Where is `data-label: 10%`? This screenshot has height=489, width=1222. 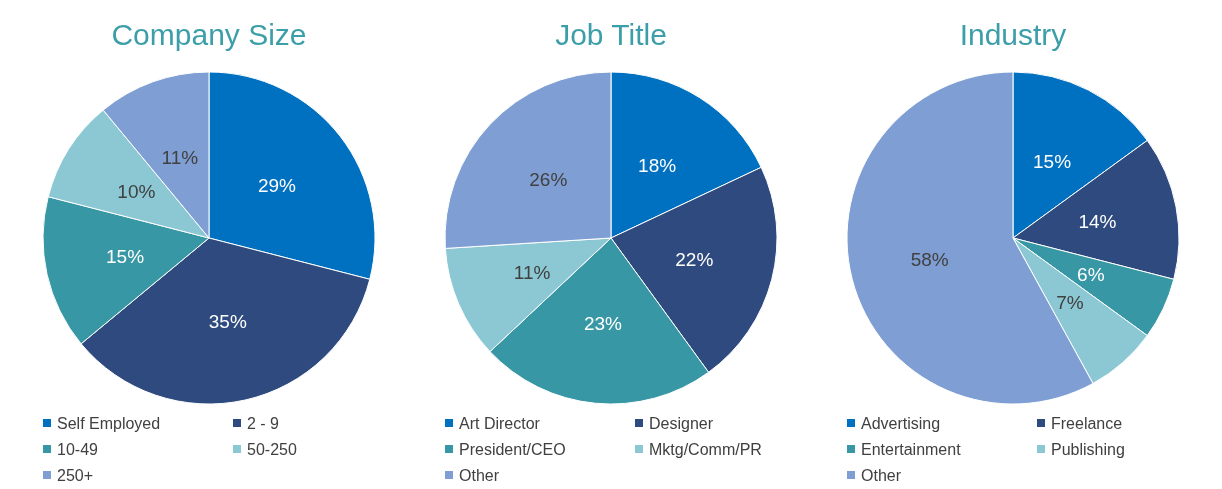
data-label: 10% is located at coordinates (136, 192).